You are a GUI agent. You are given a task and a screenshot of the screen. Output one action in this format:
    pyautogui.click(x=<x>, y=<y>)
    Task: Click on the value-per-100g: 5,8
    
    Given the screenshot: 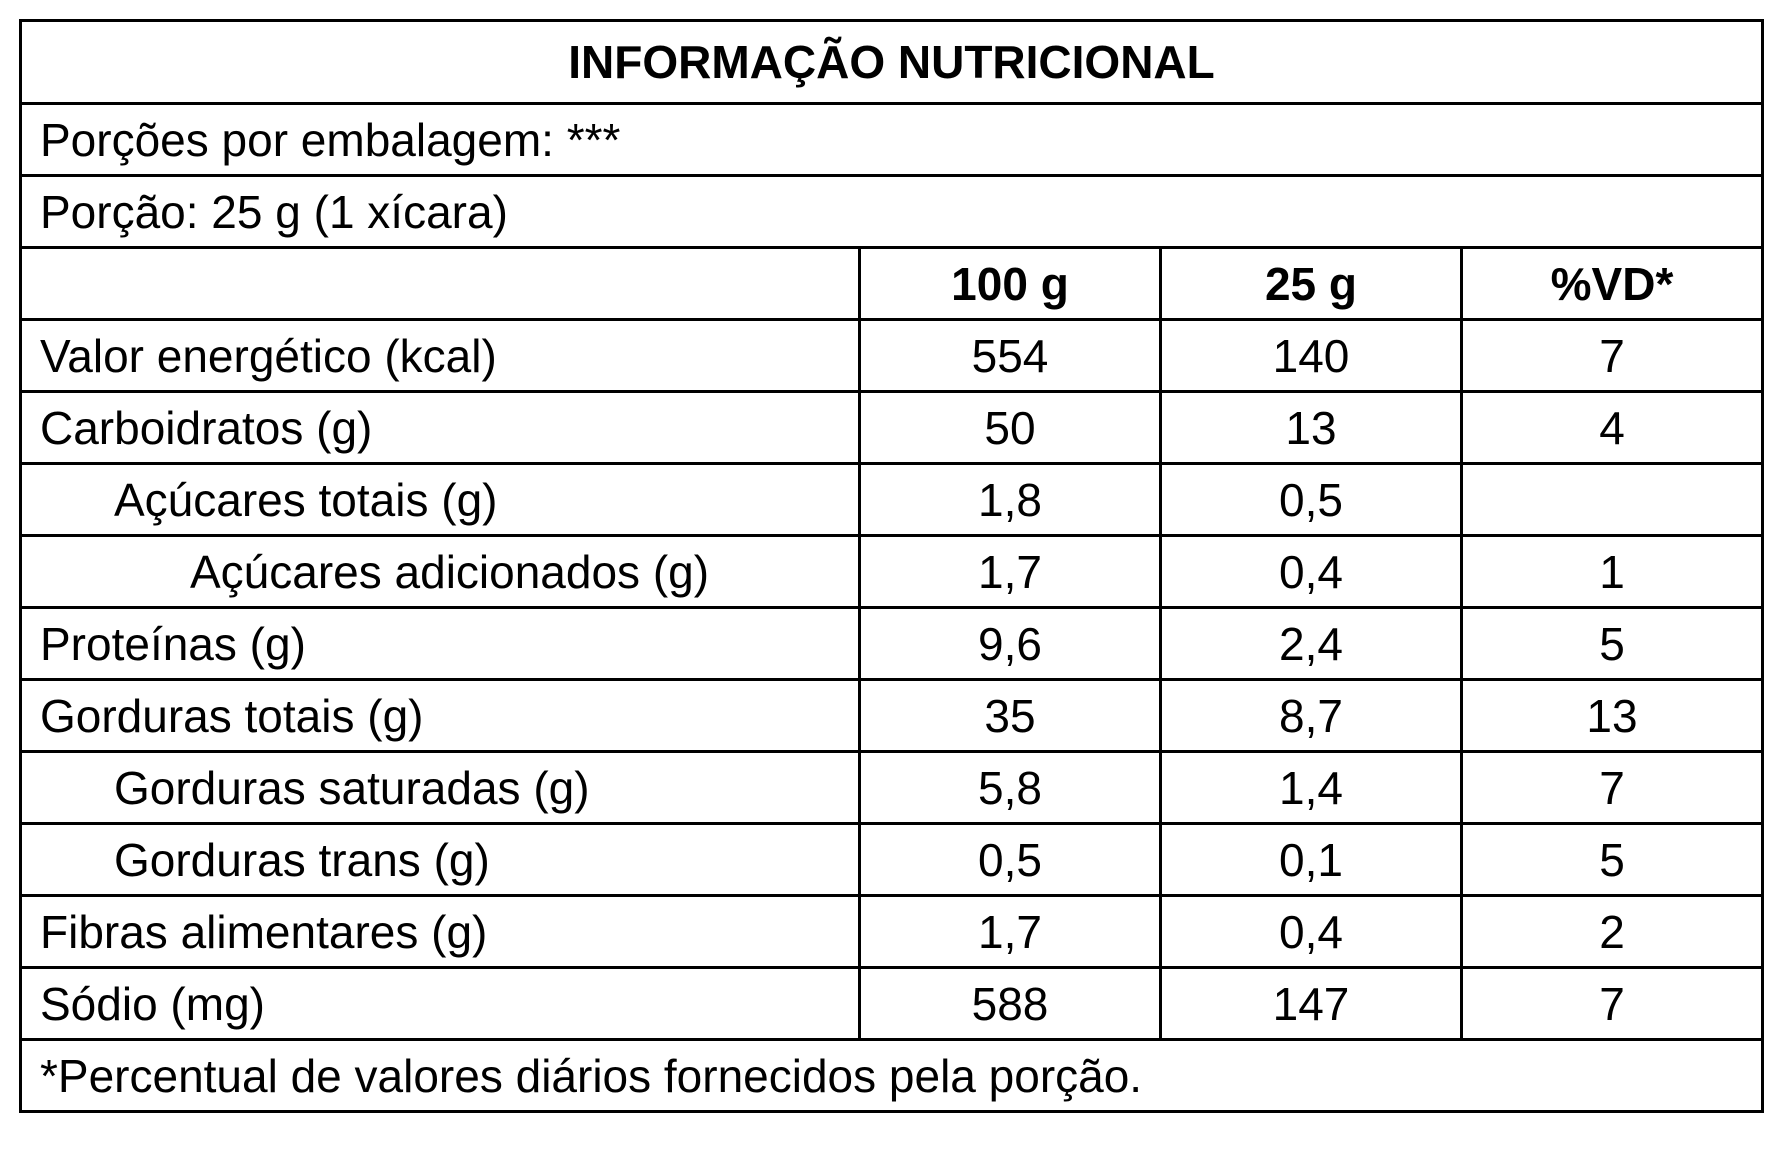 What is the action you would take?
    pyautogui.click(x=1010, y=787)
    